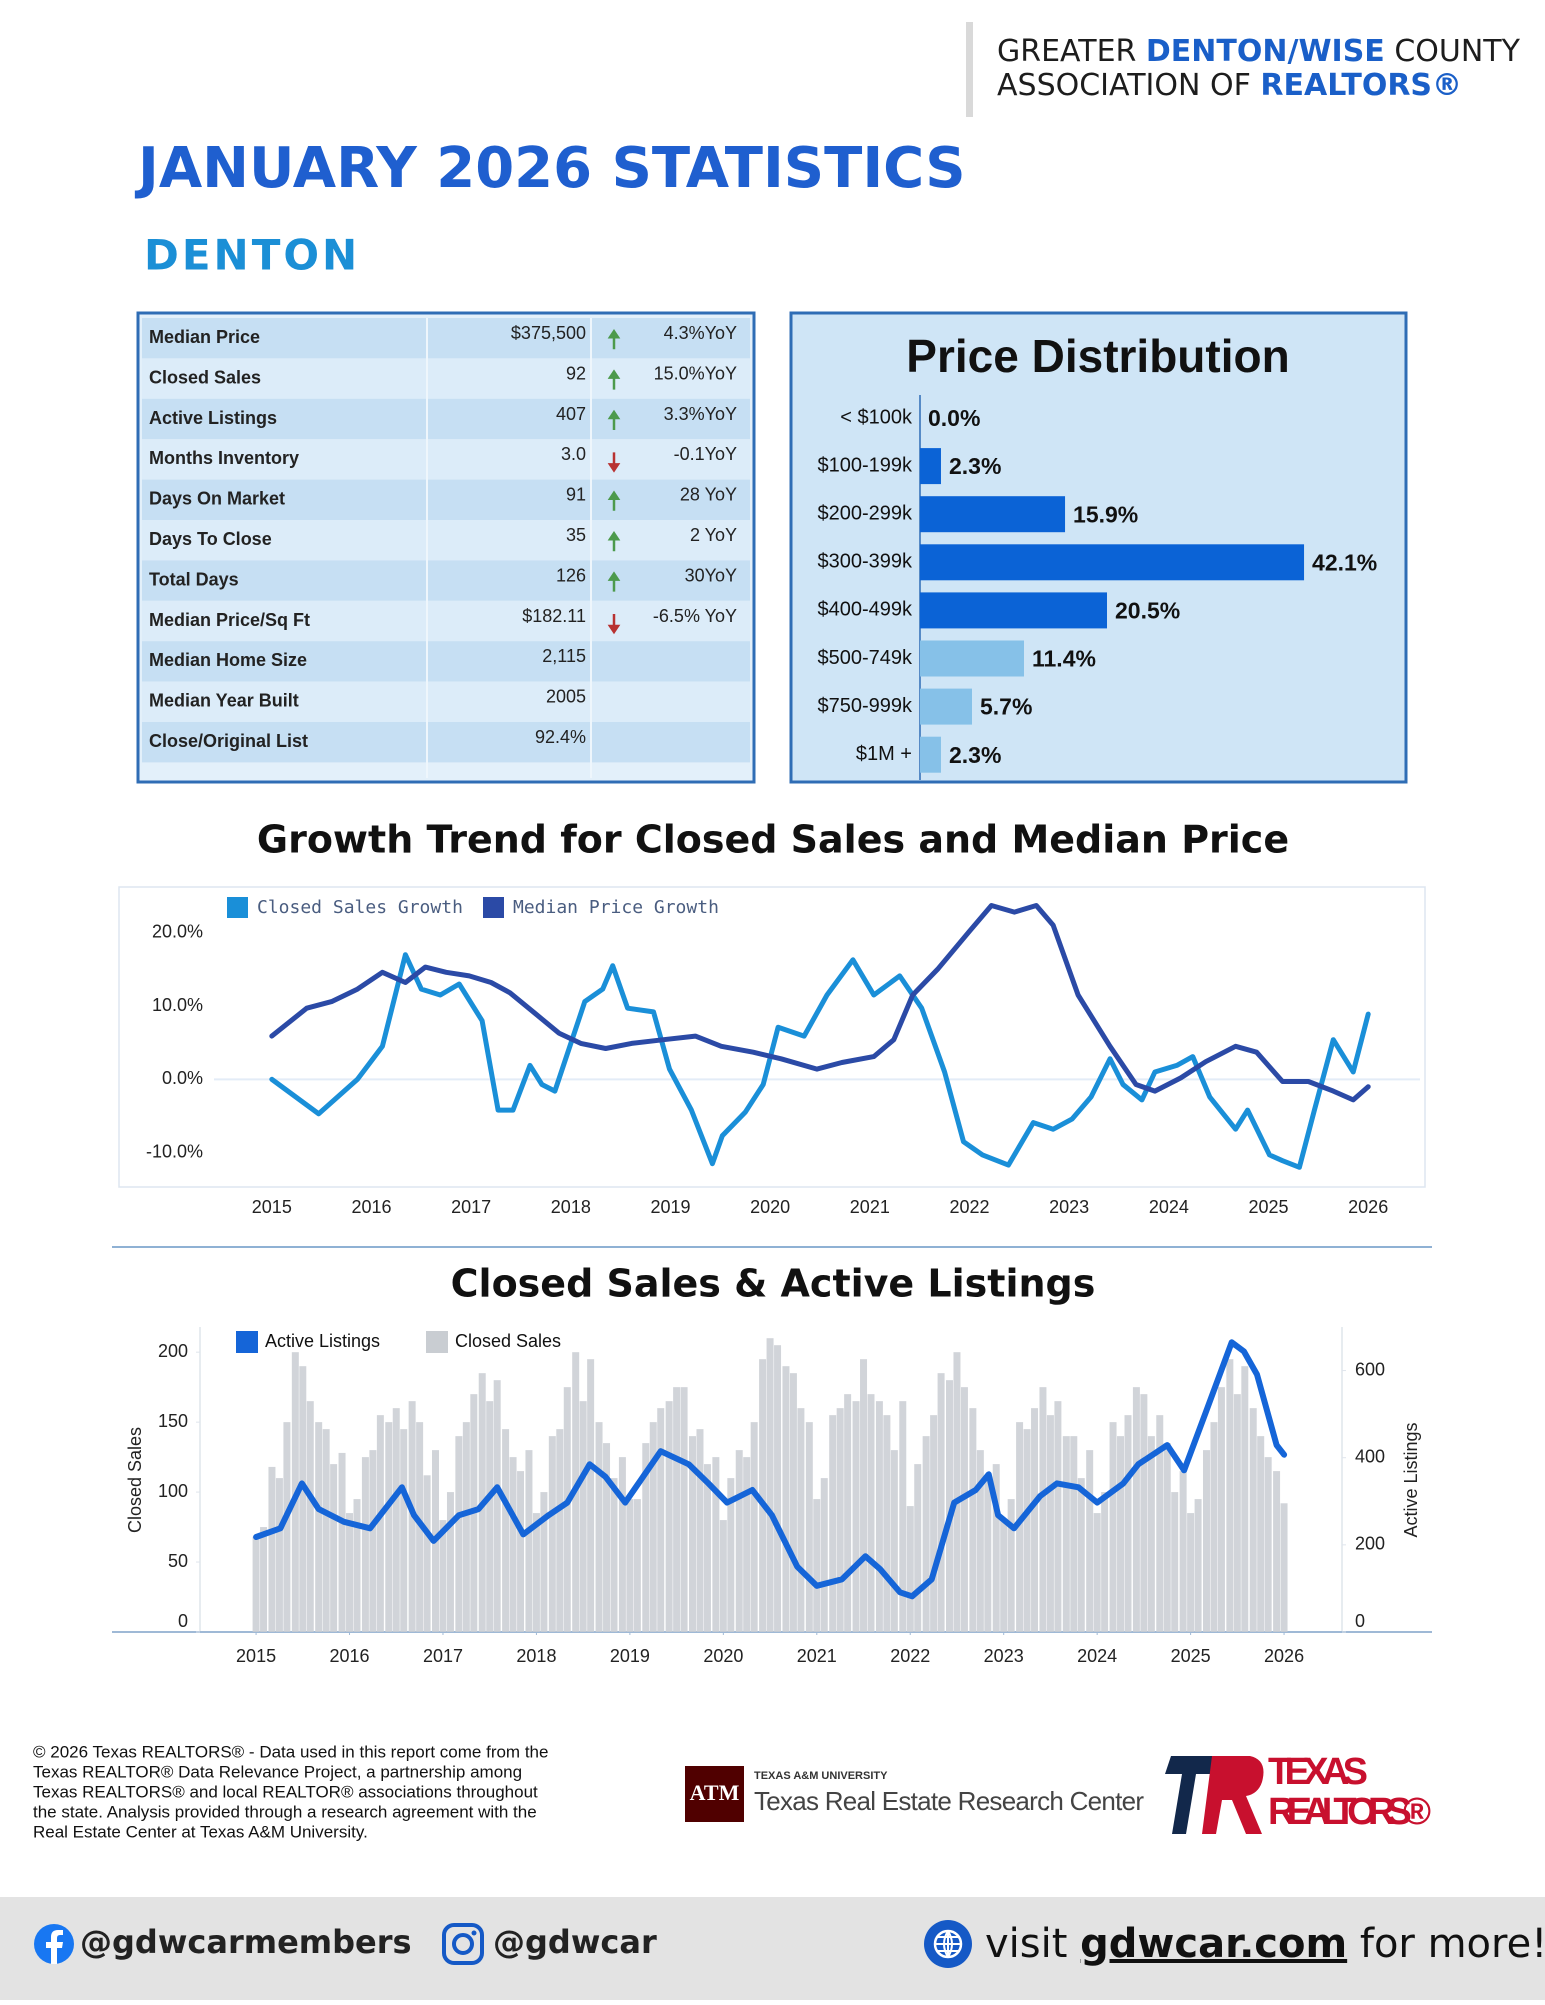 The height and width of the screenshot is (2005, 1545). What do you see at coordinates (820, 1003) in the screenshot?
I see `series-line` at bounding box center [820, 1003].